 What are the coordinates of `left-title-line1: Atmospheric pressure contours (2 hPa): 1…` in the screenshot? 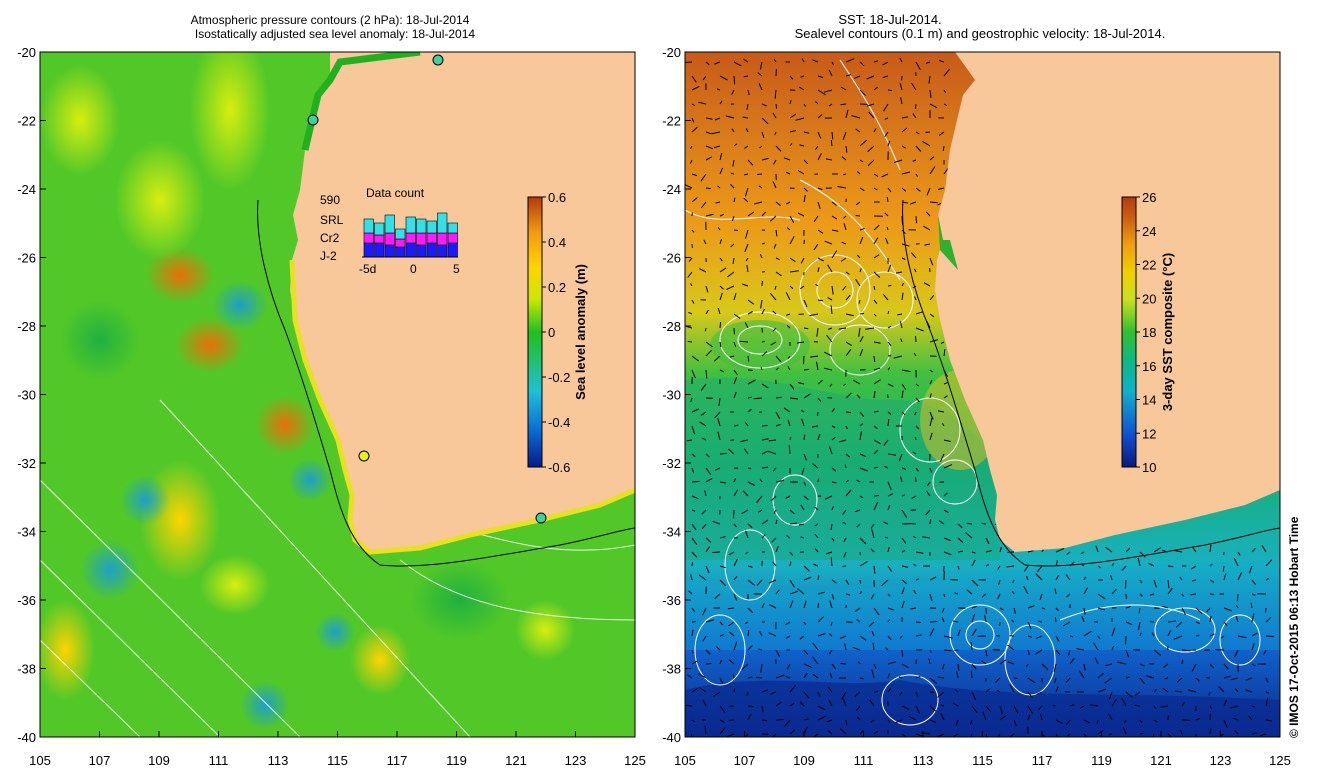 It's located at (330, 20).